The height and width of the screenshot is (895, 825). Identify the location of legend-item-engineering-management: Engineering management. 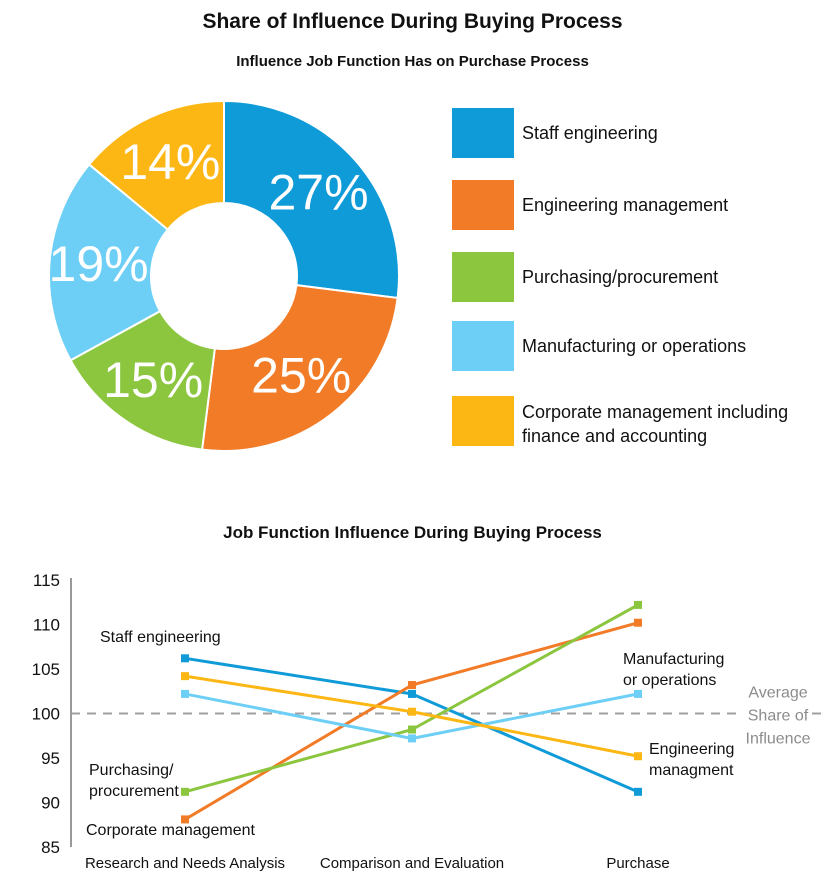
(632, 205).